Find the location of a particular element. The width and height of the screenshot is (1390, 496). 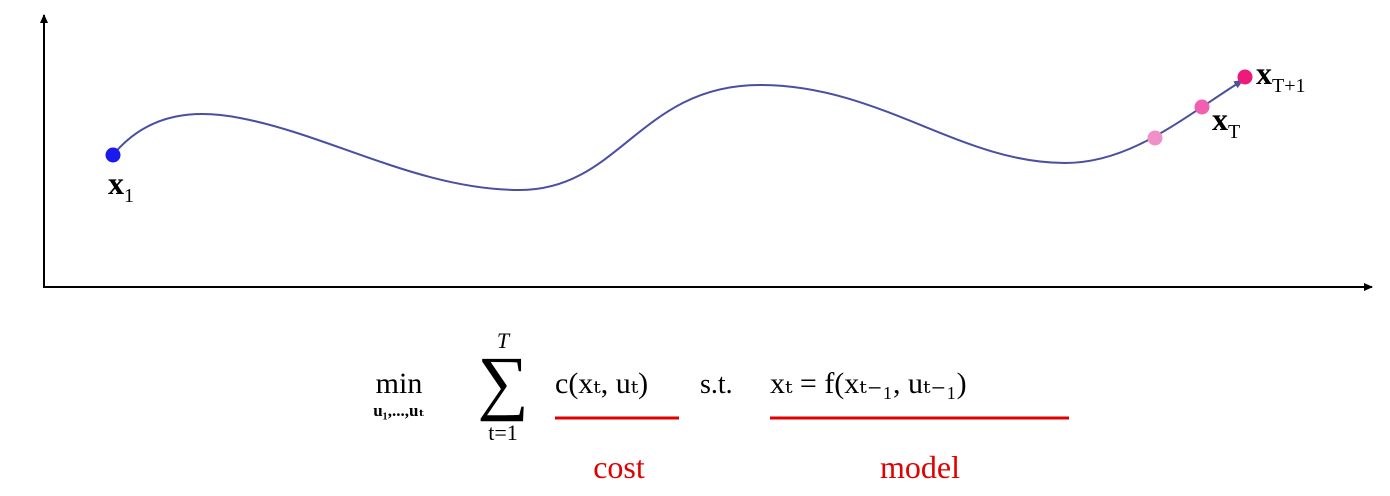

formula-sum-top: T is located at coordinates (504, 340).